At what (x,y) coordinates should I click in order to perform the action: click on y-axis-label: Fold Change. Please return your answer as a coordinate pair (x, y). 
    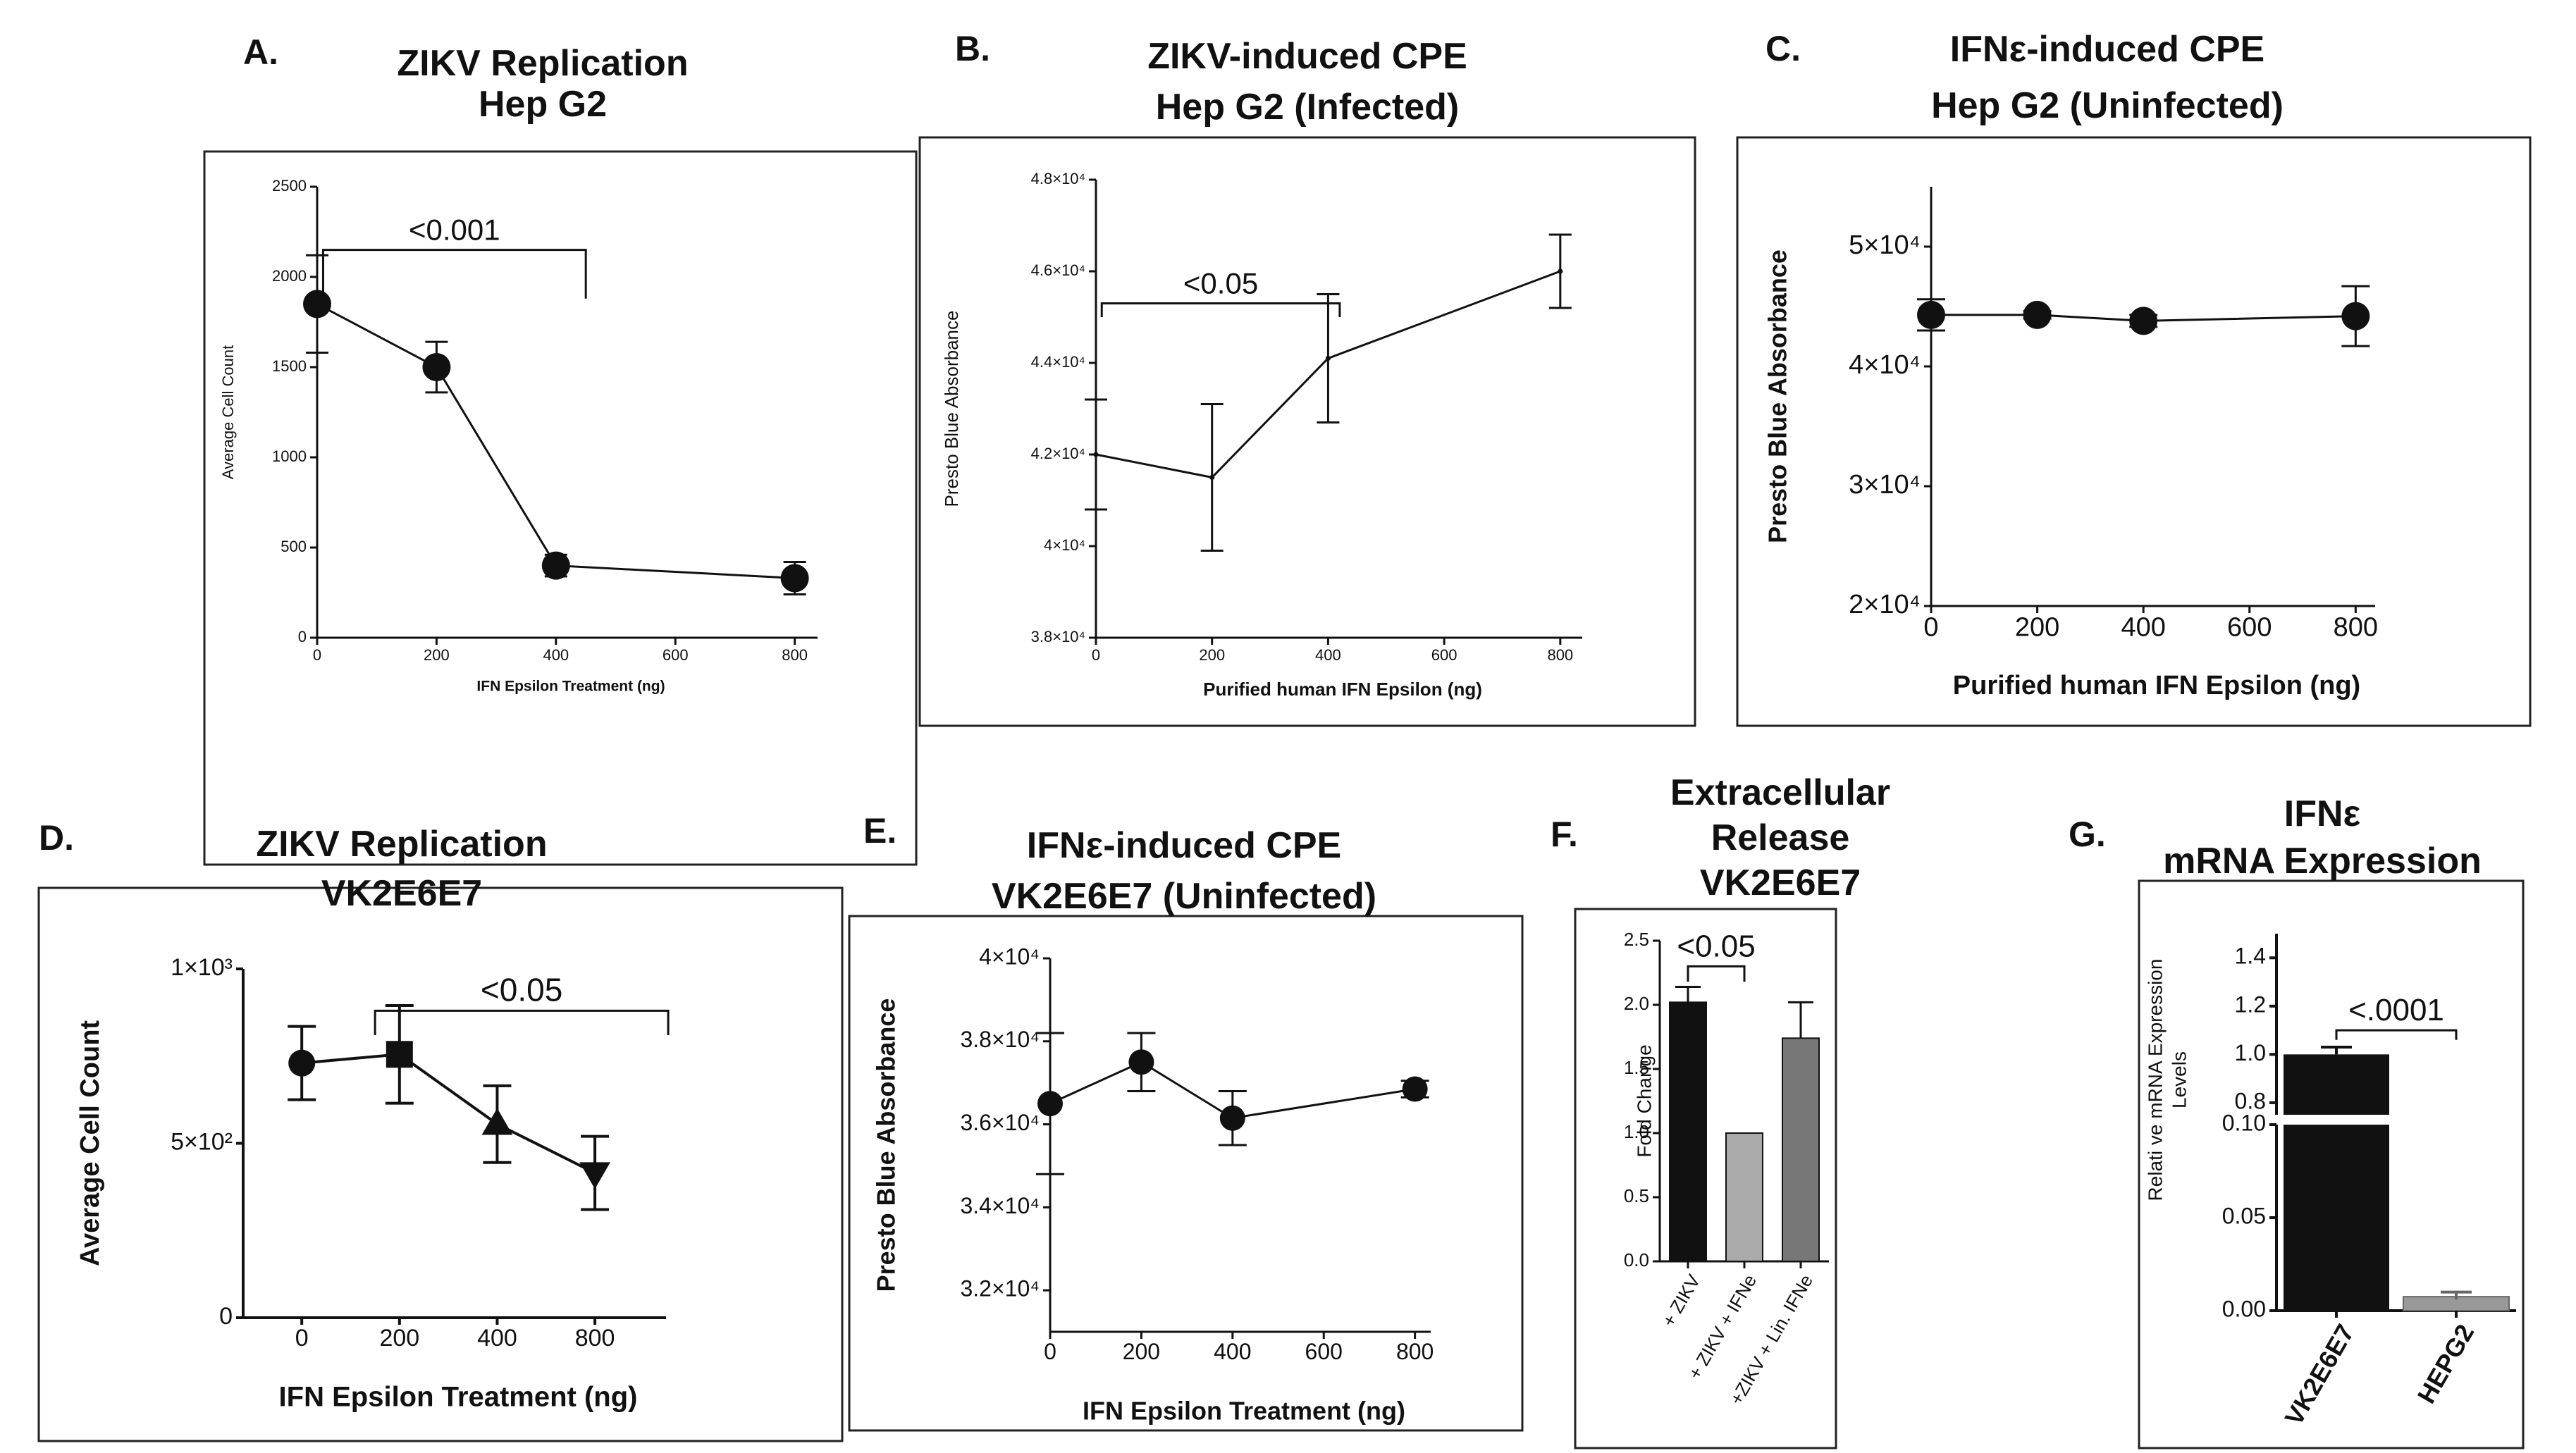
    Looking at the image, I should click on (1644, 1100).